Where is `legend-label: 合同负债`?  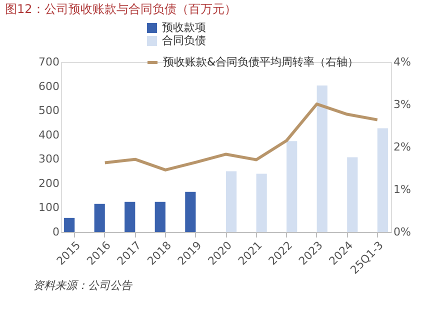
legend-label: 合同负债 is located at coordinates (184, 40).